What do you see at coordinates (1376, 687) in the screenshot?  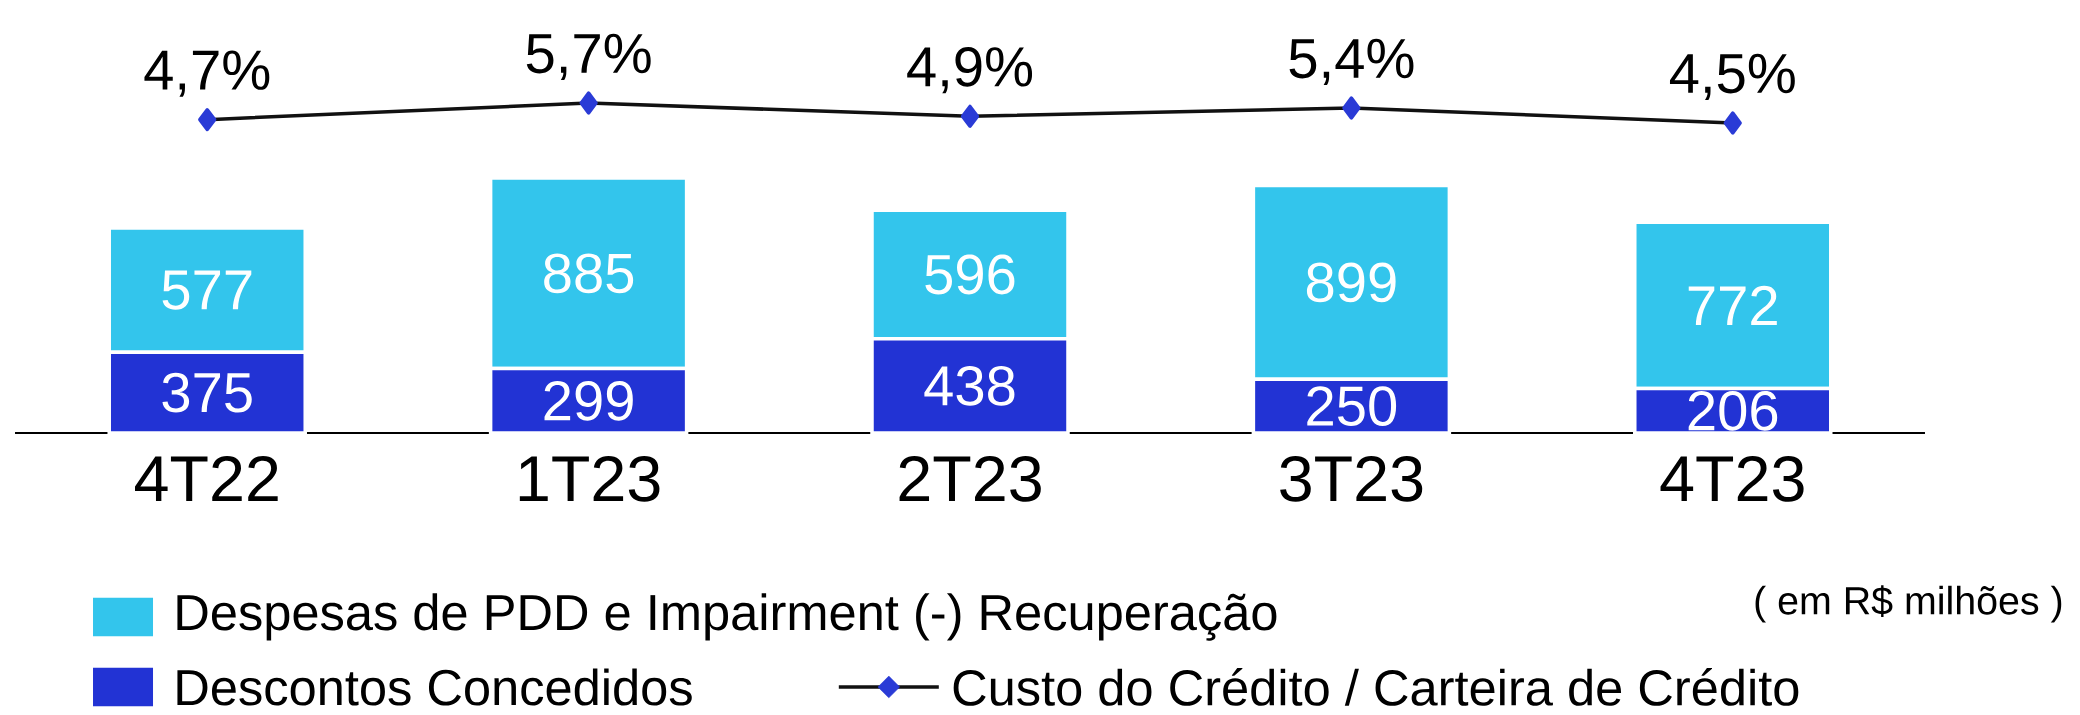 I see `legend-label: Custo do Crédito / Carteira de Crédito` at bounding box center [1376, 687].